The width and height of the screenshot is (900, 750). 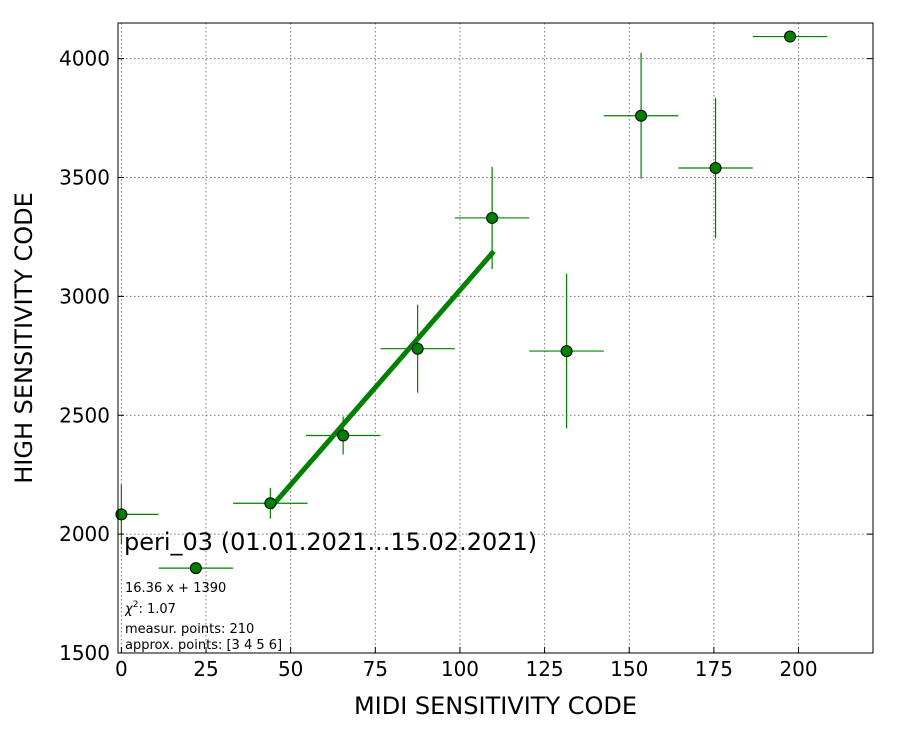 I want to click on annotation-approx-points: approx. points: [3 4 5 6], so click(x=203, y=645).